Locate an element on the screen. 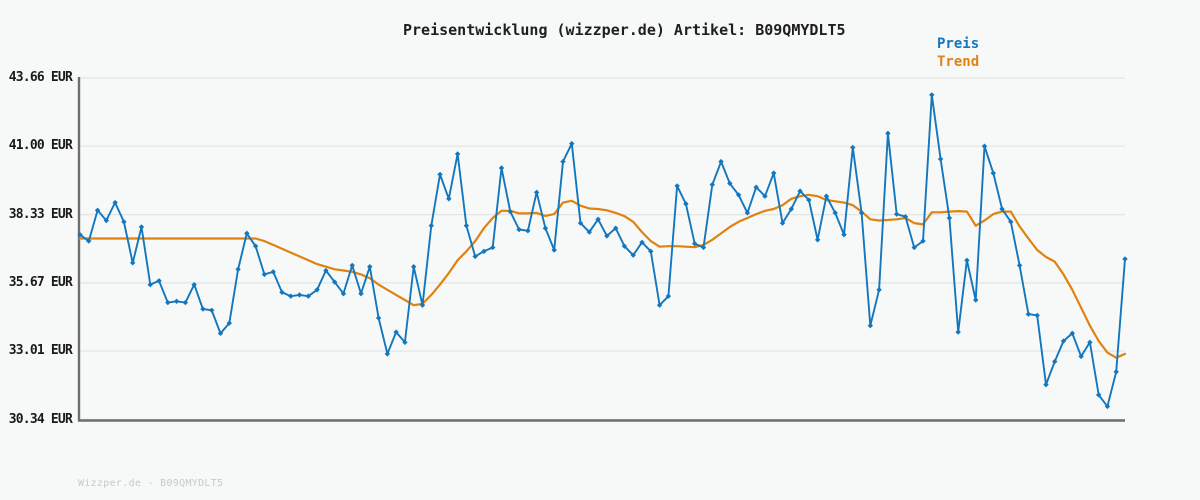 The width and height of the screenshot is (1200, 500). chart-legend: Preis Trend is located at coordinates (958, 53).